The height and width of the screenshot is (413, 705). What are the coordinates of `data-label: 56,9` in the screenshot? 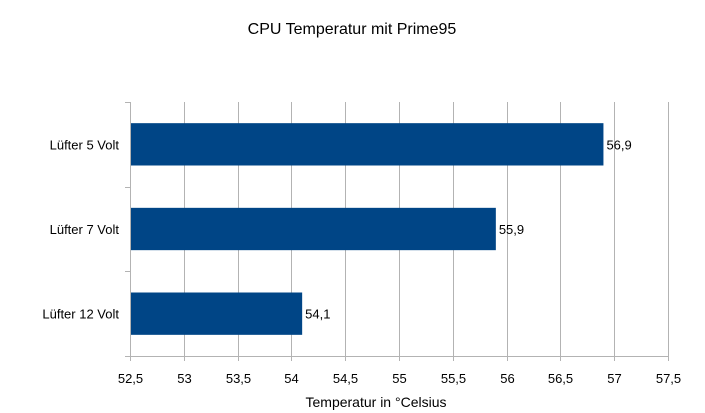 It's located at (618, 144).